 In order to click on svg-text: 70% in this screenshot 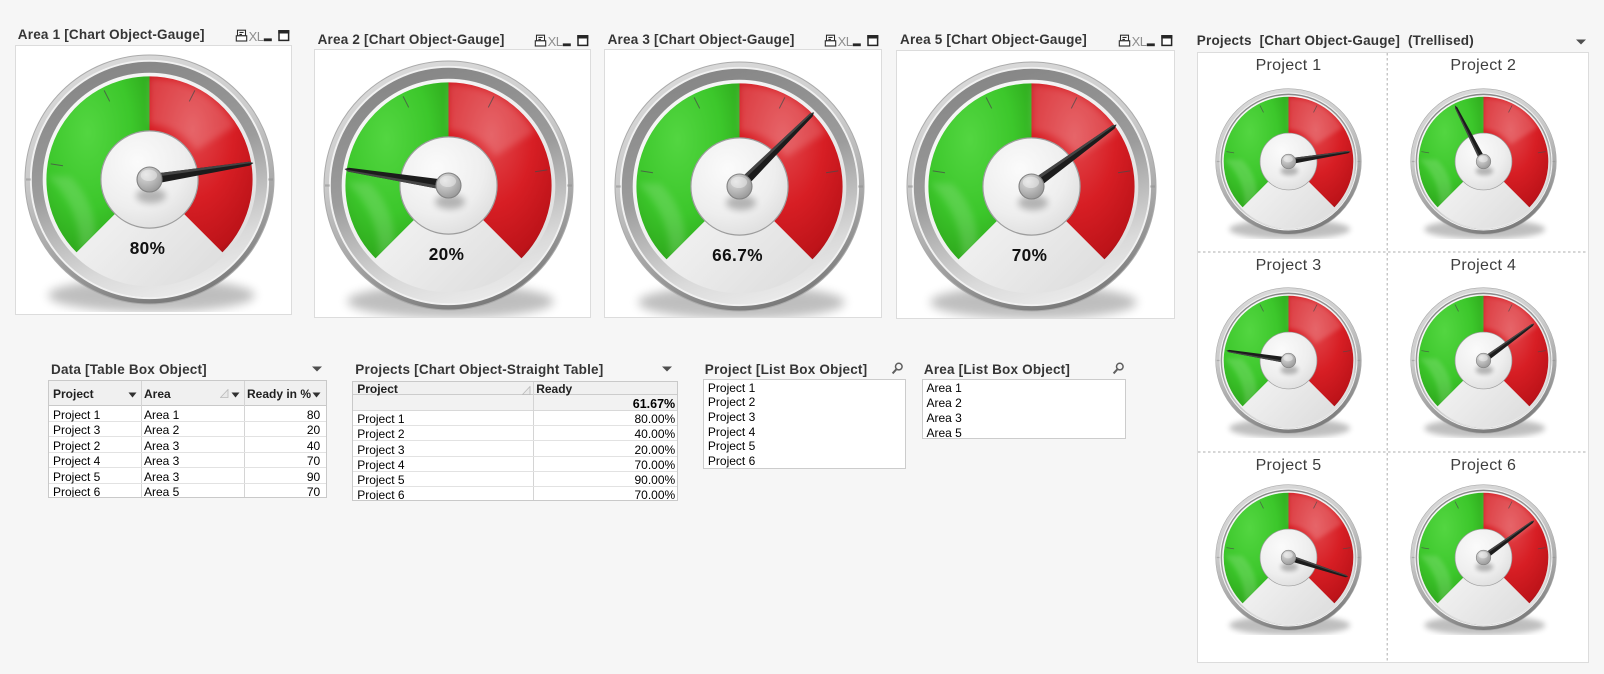, I will do `click(1030, 255)`.